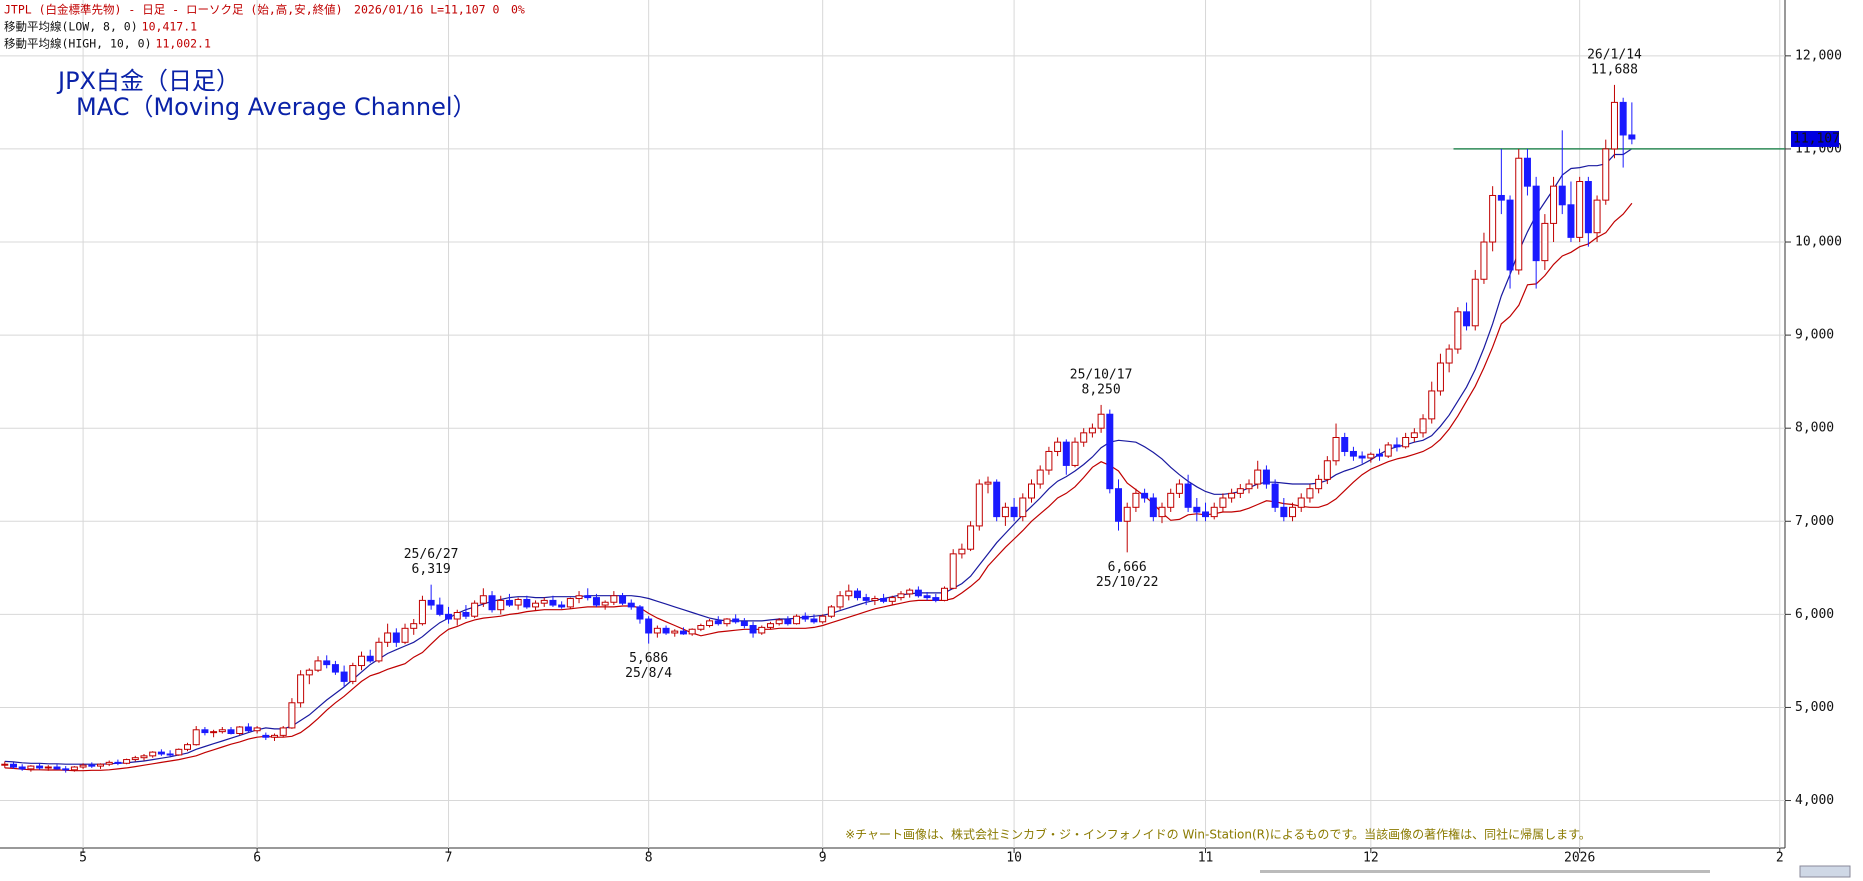 The height and width of the screenshot is (881, 1863). Describe the element at coordinates (257, 858) in the screenshot. I see `x-tick-label: 6` at that location.